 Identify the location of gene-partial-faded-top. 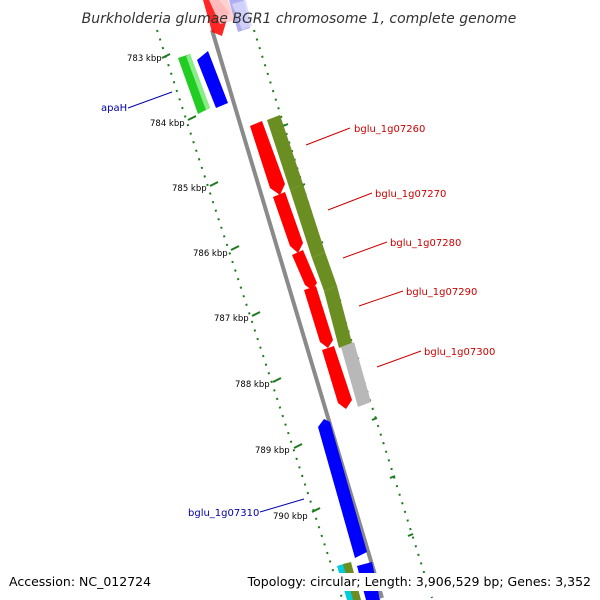
(222, 12).